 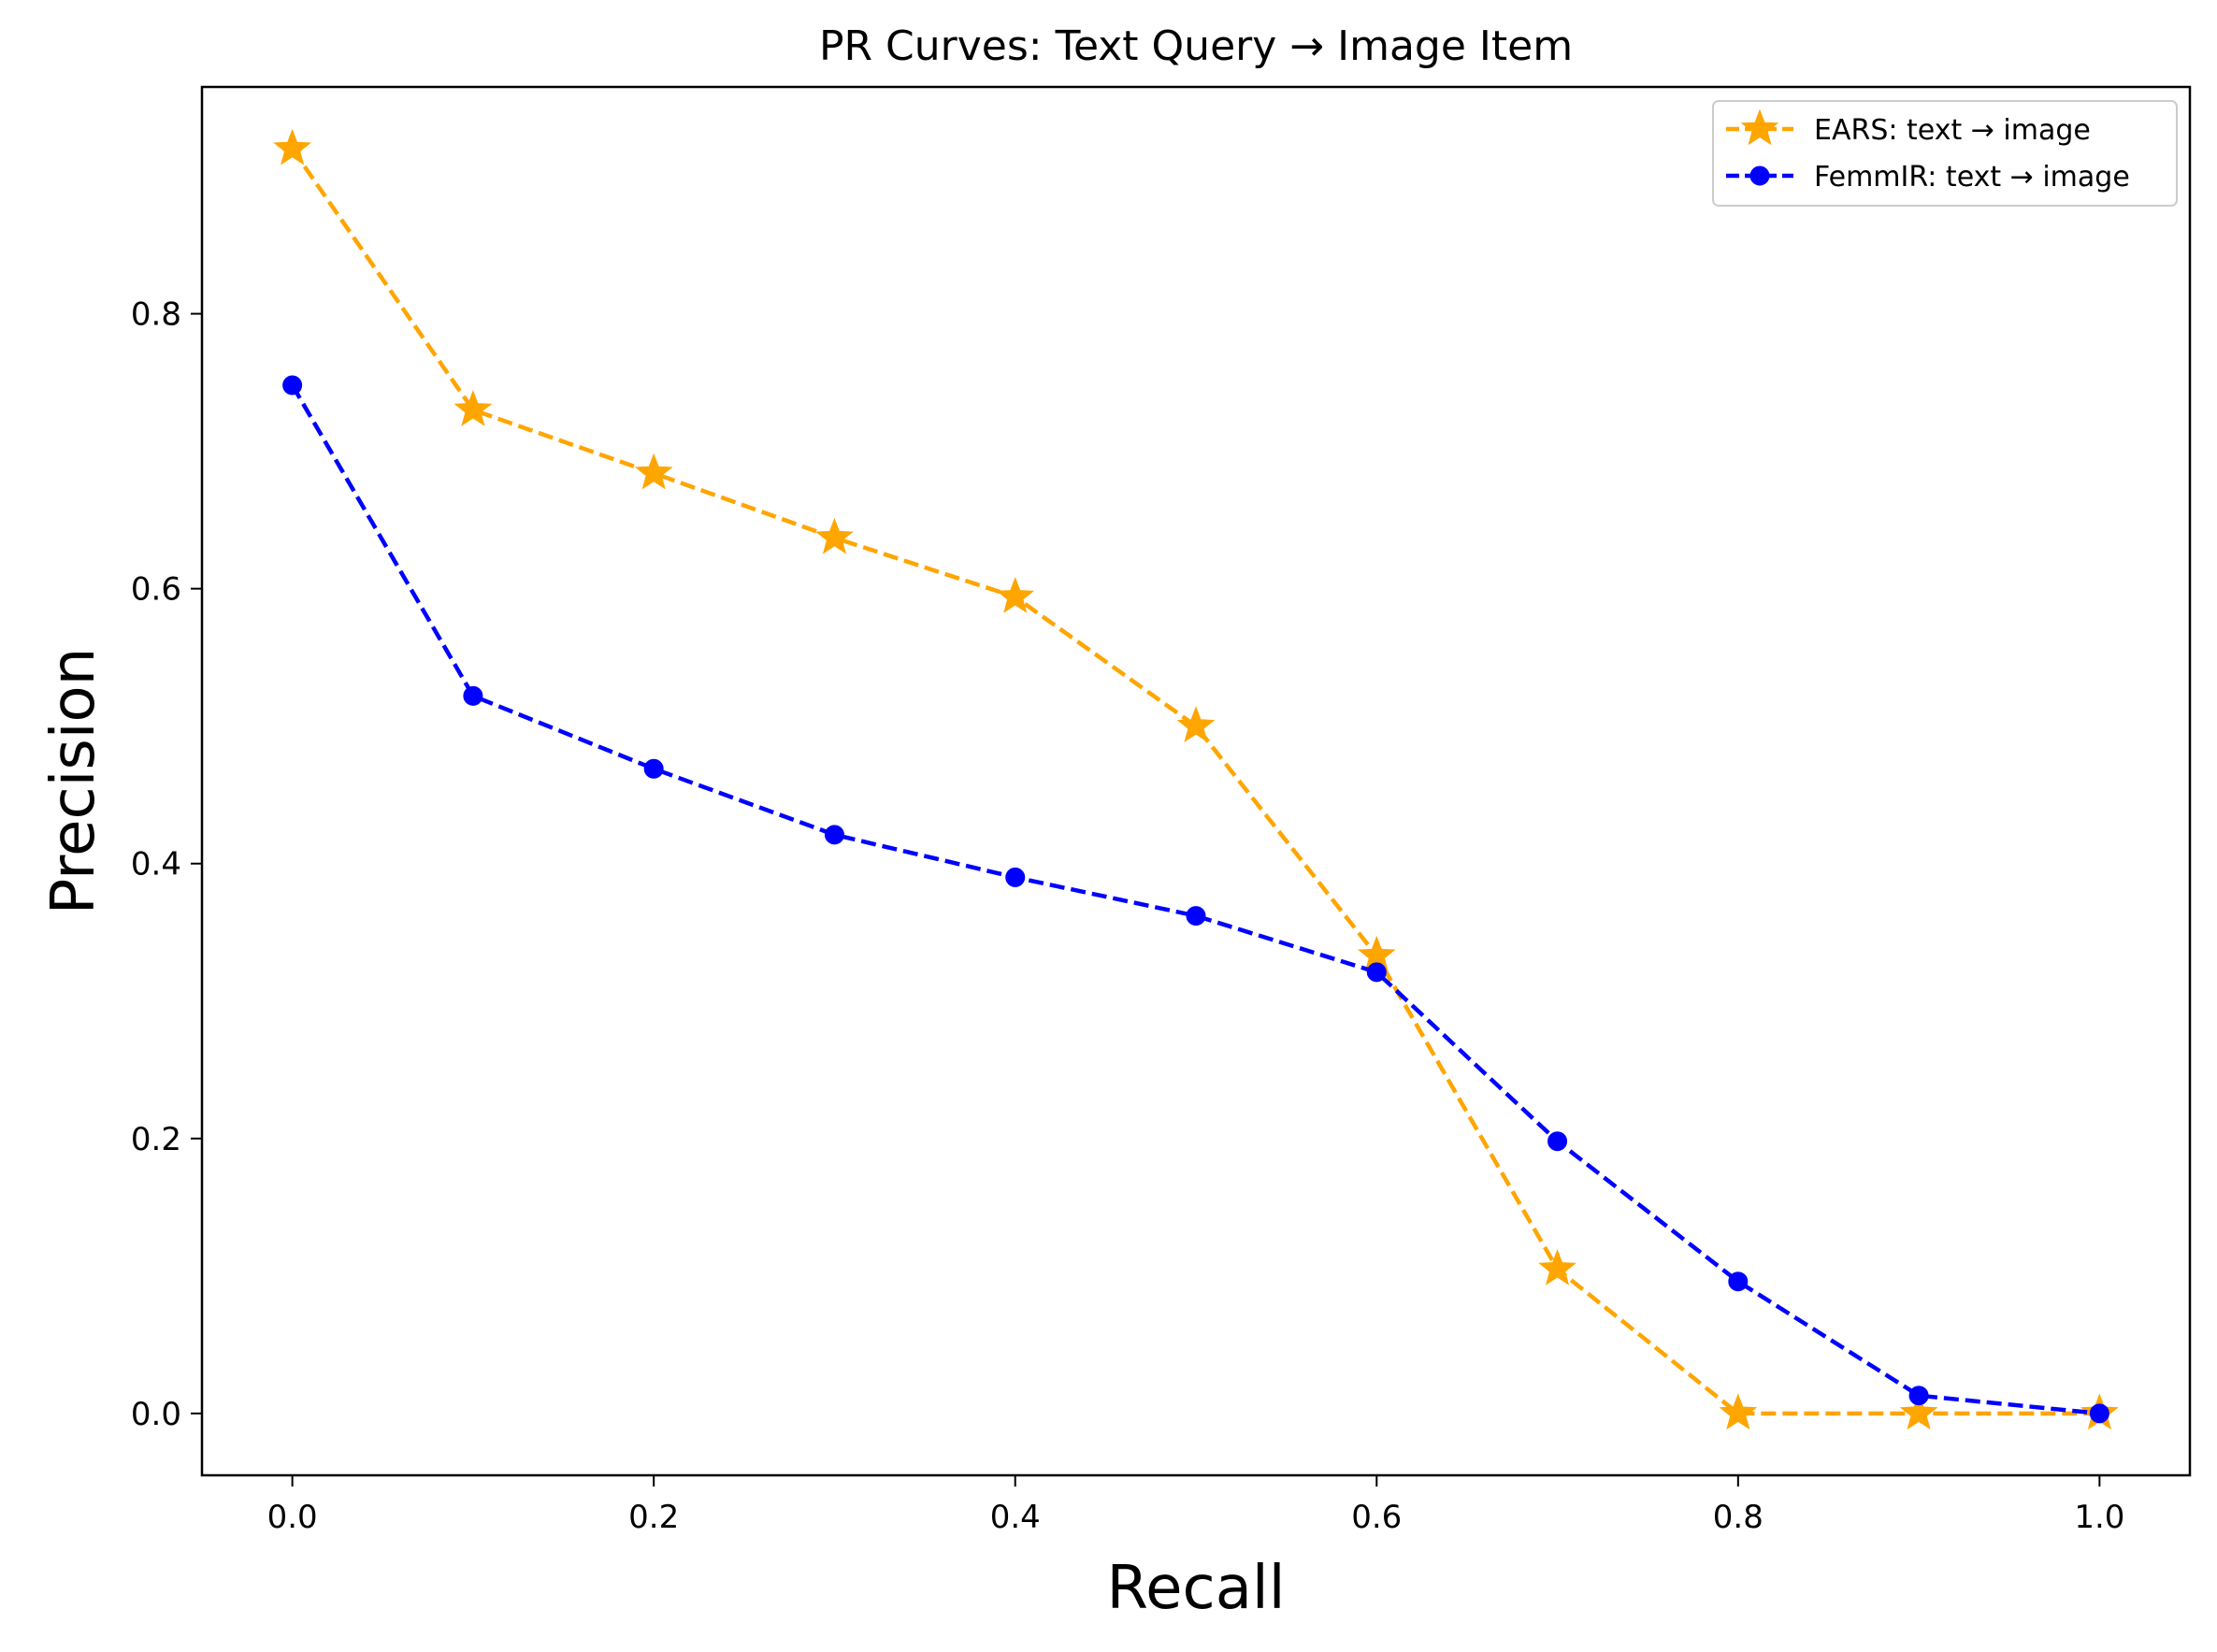 I want to click on x-tick-label: 0.4, so click(x=1016, y=1518).